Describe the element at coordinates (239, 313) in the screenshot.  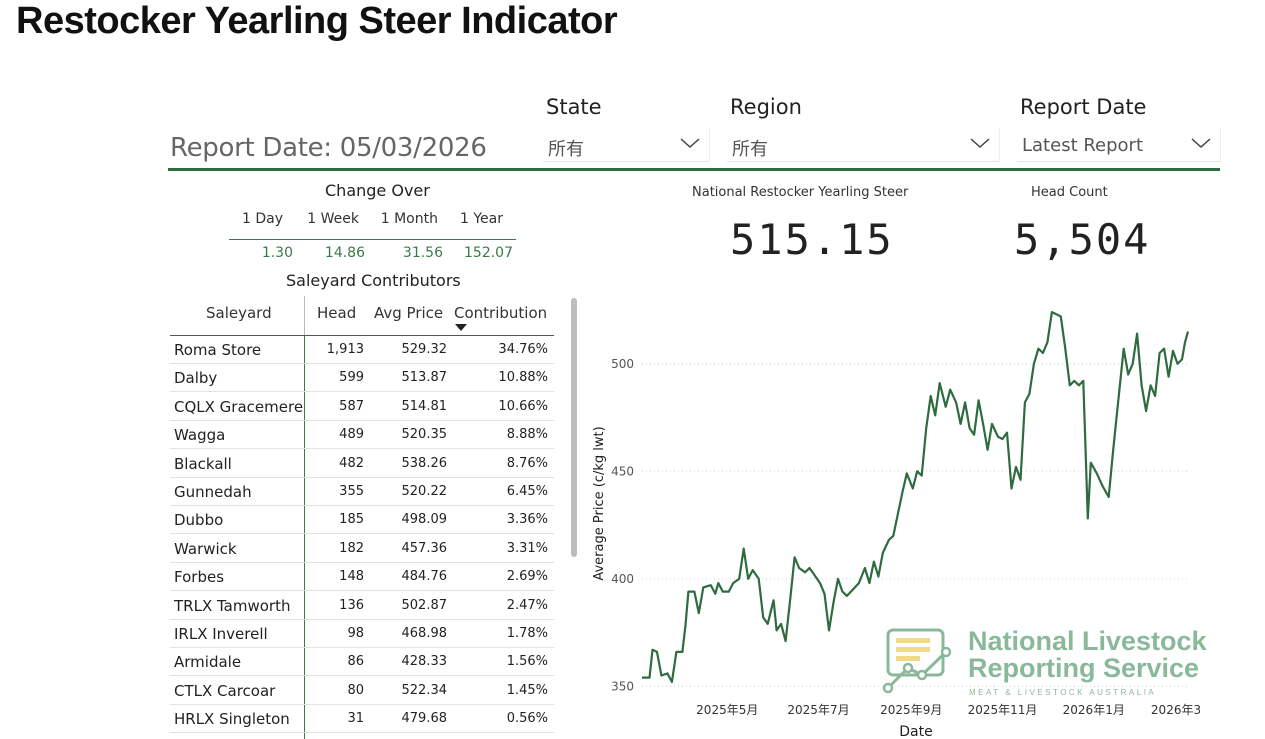
I see `column-header-saleyard: Saleyard` at that location.